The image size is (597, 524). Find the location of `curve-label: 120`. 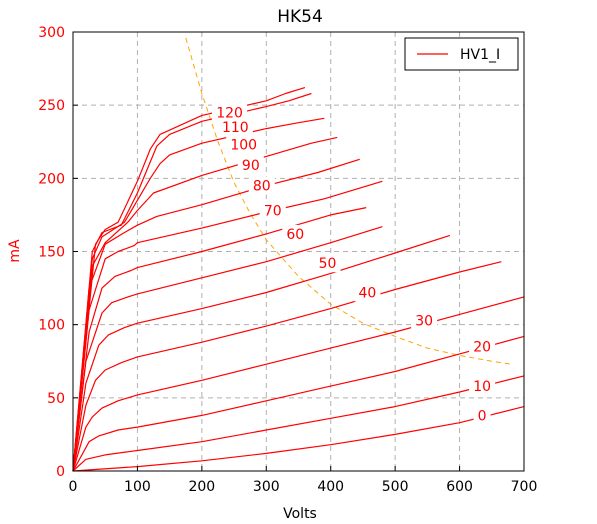

curve-label: 120 is located at coordinates (229, 113).